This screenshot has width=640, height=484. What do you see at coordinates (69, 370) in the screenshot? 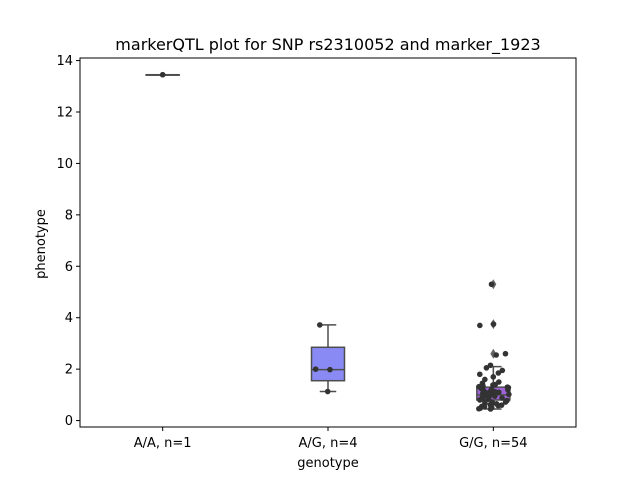
I see `y-tick-label: 2` at bounding box center [69, 370].